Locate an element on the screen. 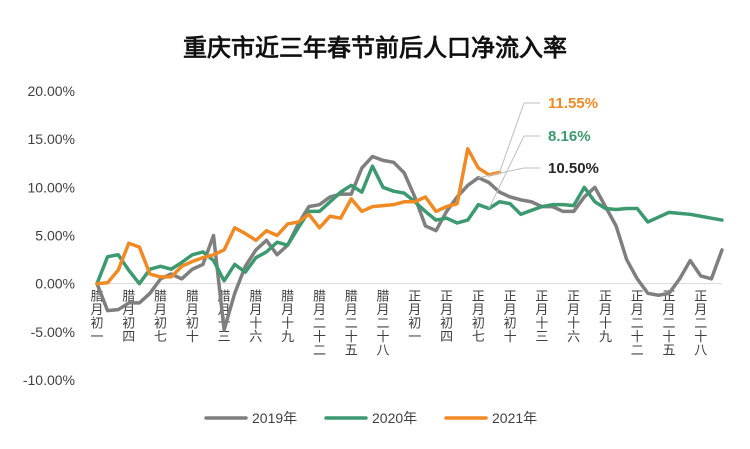 This screenshot has height=449, width=750. x-tick-label: 正月初一 is located at coordinates (414, 318).